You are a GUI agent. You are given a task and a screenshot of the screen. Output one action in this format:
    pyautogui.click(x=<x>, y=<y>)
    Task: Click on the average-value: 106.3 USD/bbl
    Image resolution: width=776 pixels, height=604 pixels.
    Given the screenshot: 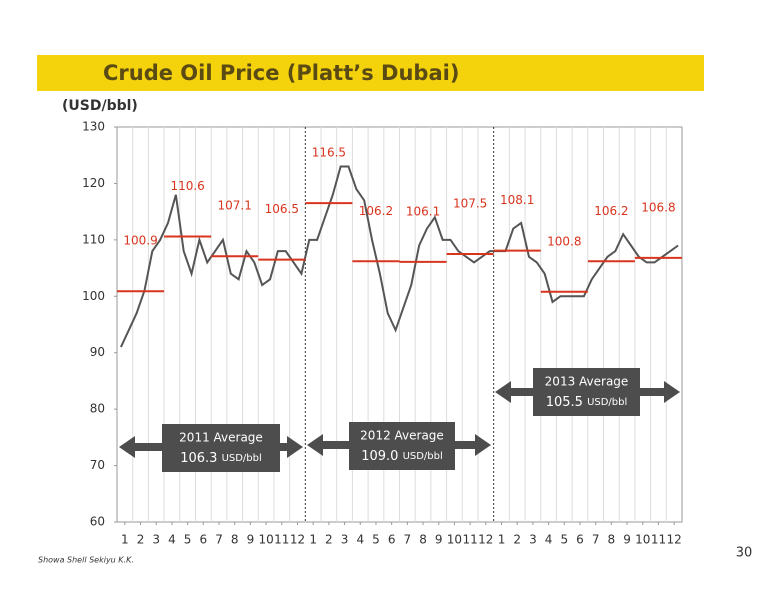 What is the action you would take?
    pyautogui.click(x=221, y=458)
    